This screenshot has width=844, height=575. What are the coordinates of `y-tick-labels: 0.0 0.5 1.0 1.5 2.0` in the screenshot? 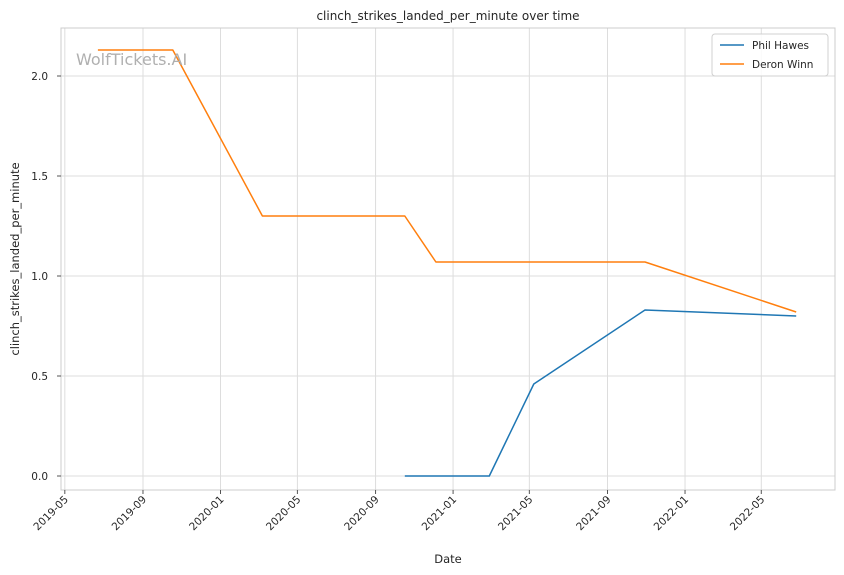 It's located at (46, 277).